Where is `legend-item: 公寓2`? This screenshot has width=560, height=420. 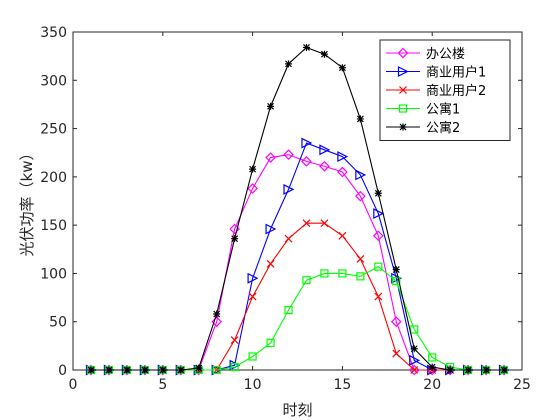 legend-item: 公寓2 is located at coordinates (423, 128).